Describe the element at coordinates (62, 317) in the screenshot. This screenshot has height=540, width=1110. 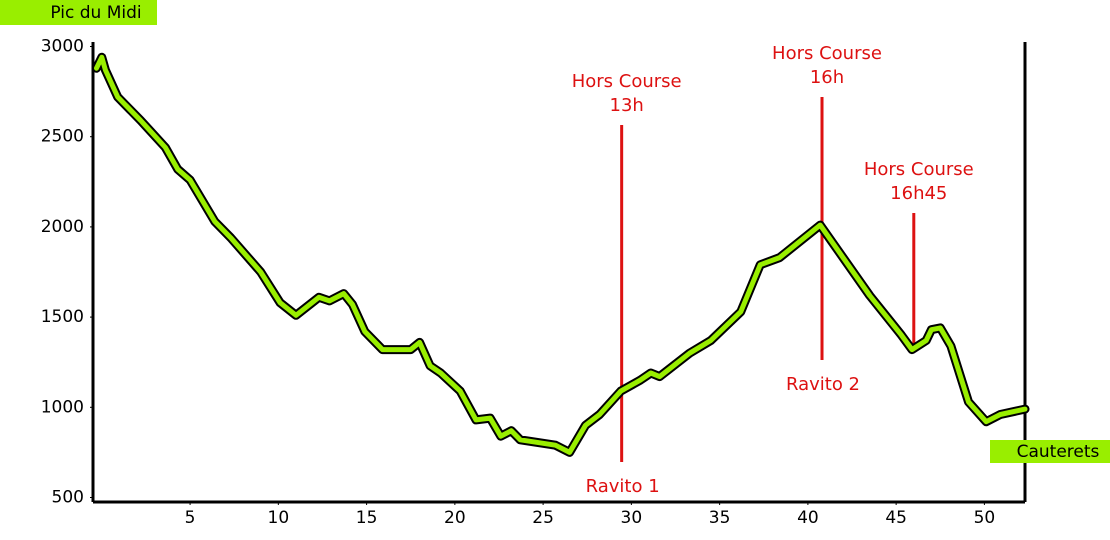
I see `y-tick-label: 1500` at that location.